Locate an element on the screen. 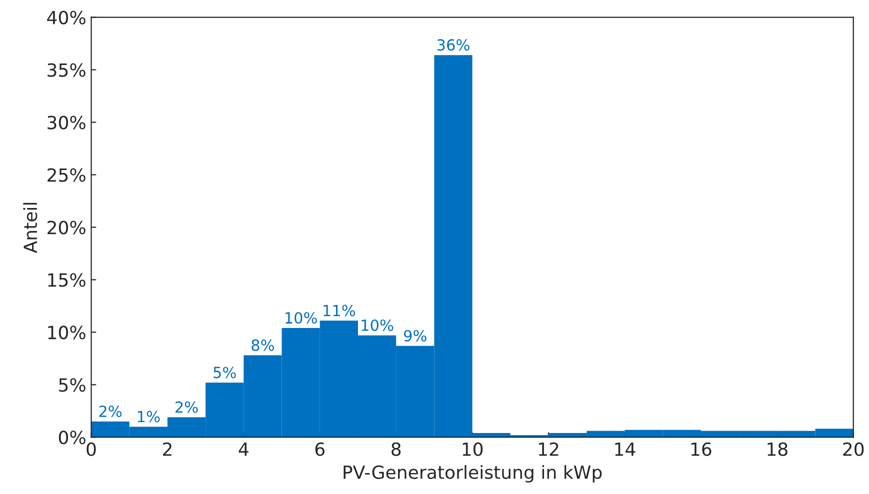  y-tick-label: 10% is located at coordinates (67, 333).